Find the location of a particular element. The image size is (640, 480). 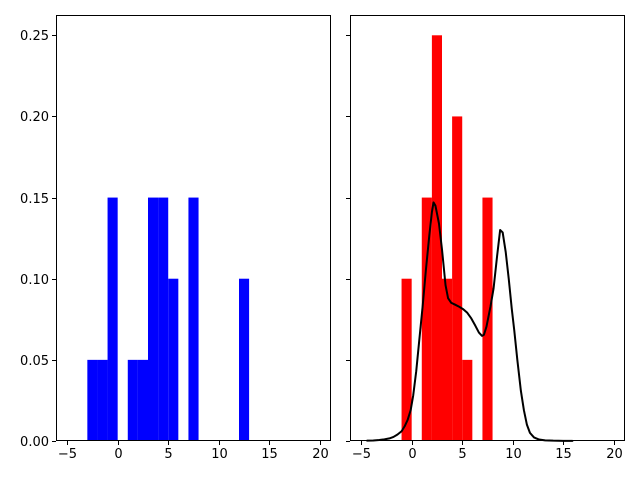

y-tick-label: 0.15 is located at coordinates (34, 199).